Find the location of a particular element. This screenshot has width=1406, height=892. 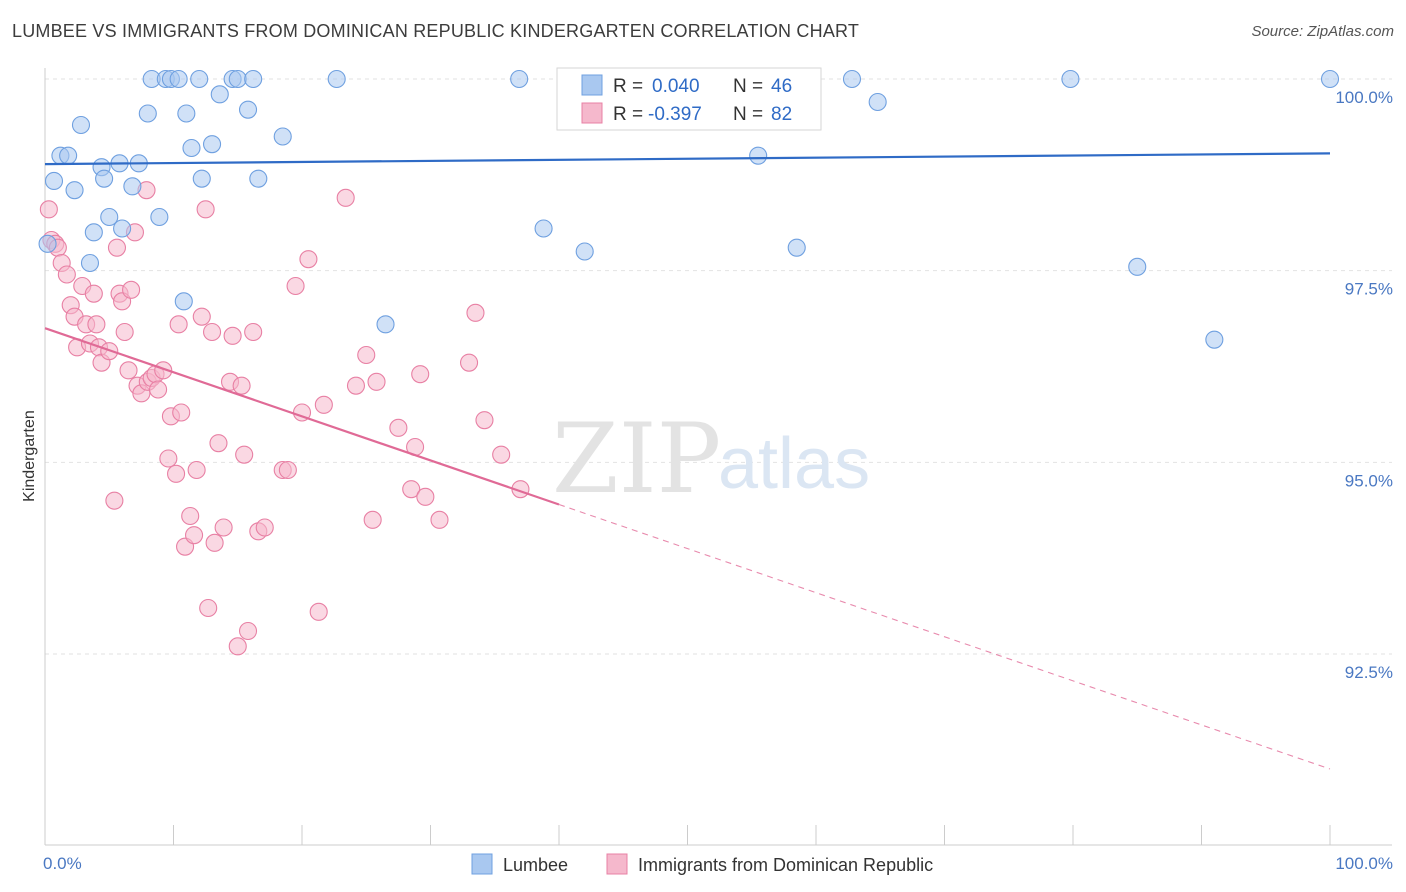

y-tick-label: 92.5% is located at coordinates (1369, 672).